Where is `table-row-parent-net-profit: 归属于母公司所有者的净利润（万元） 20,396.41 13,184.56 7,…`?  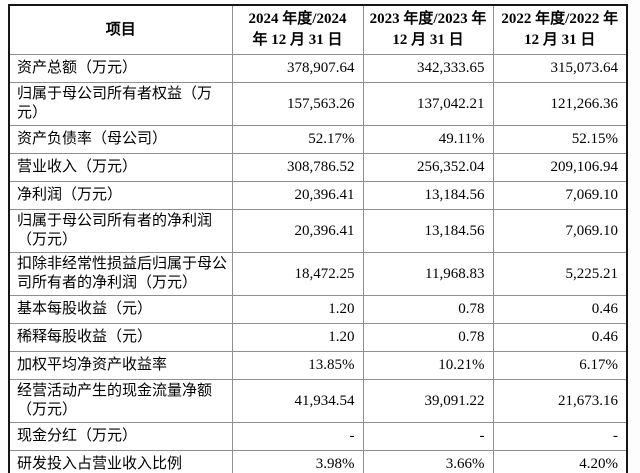 table-row-parent-net-profit: 归属于母公司所有者的净利润（万元） 20,396.41 13,184.56 7,… is located at coordinates (318, 231).